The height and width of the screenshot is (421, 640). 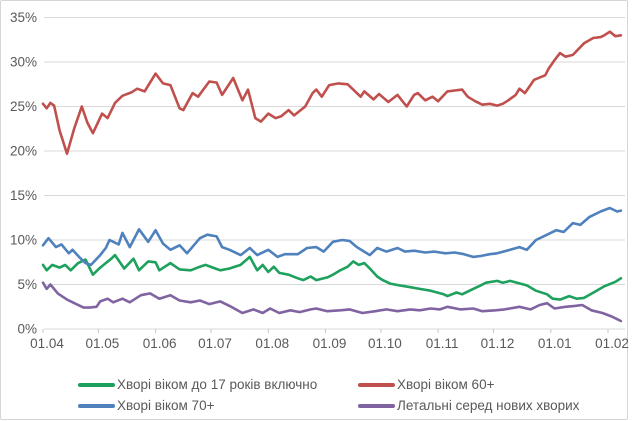 I want to click on y-tick-label: 30%, so click(x=23, y=62).